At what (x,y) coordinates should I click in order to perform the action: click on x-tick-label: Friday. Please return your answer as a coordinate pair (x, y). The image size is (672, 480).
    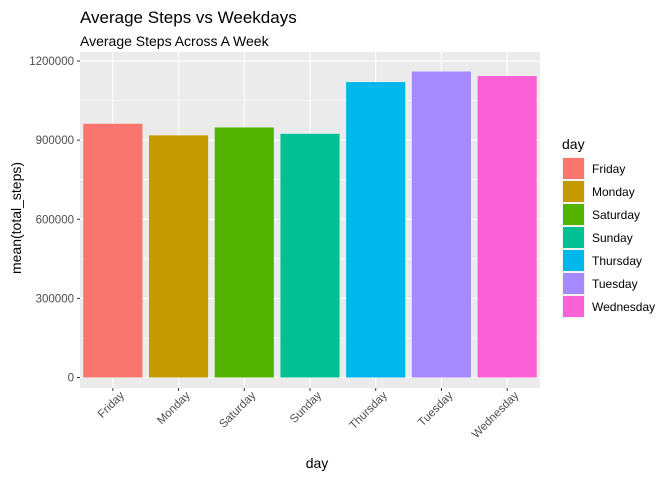
    Looking at the image, I should click on (111, 404).